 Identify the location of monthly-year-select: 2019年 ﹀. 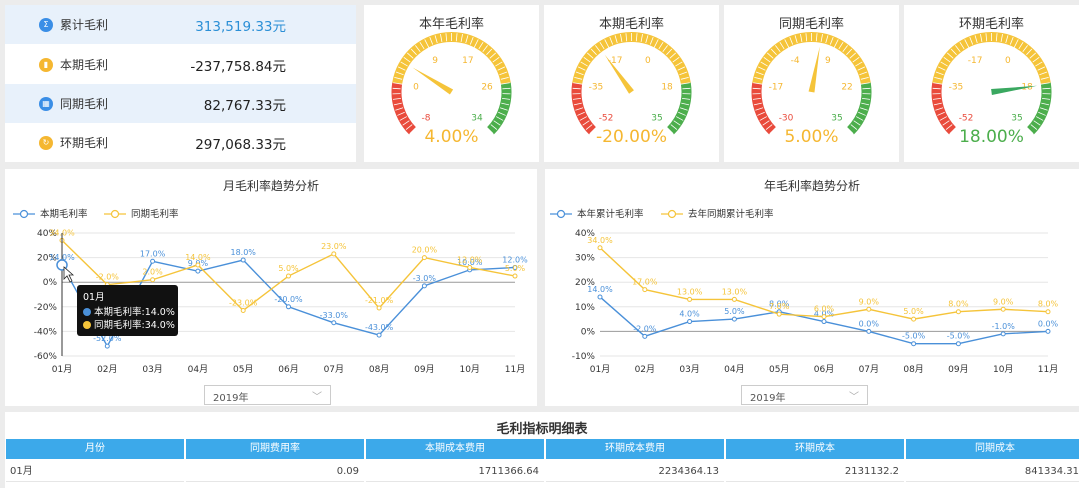
(267, 395).